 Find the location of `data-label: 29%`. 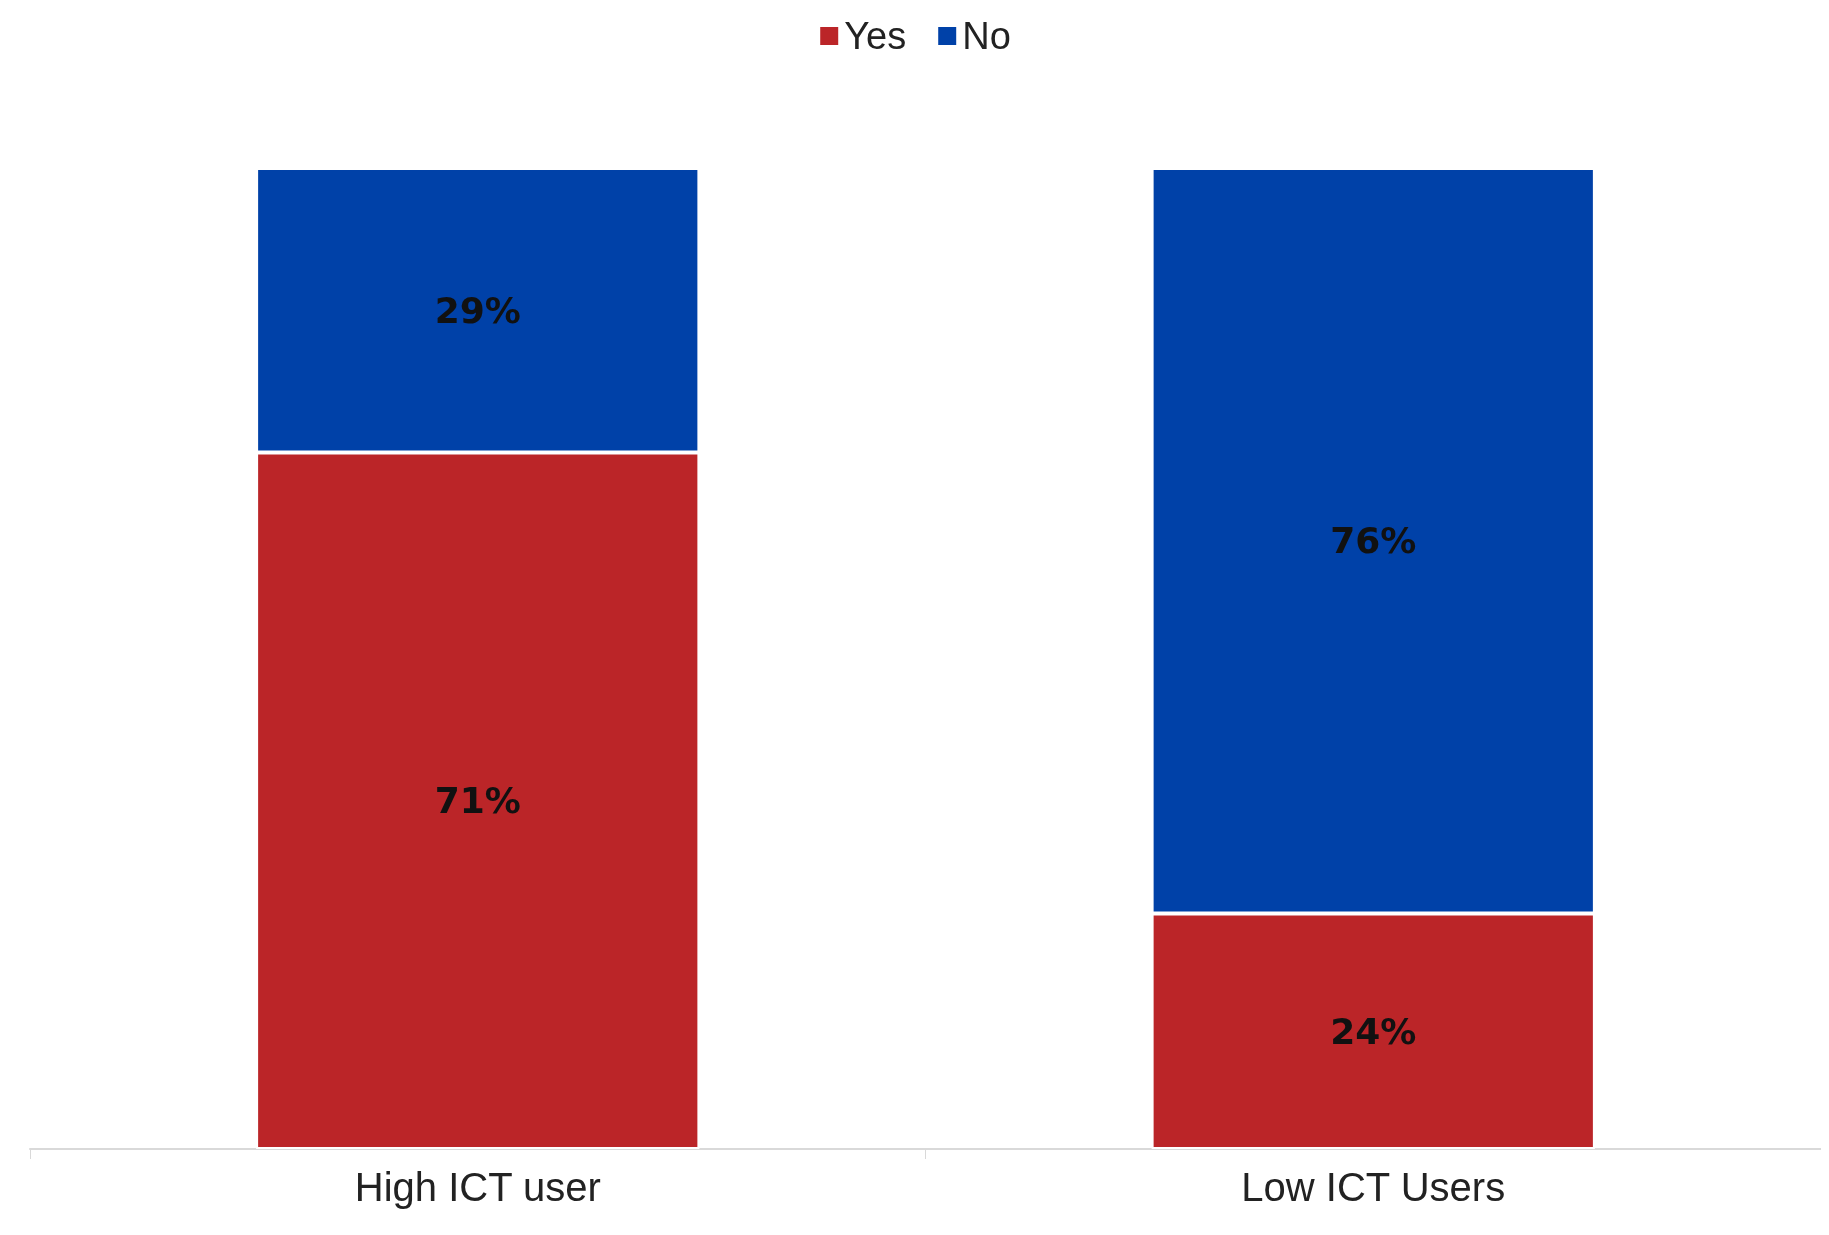

data-label: 29% is located at coordinates (477, 310).